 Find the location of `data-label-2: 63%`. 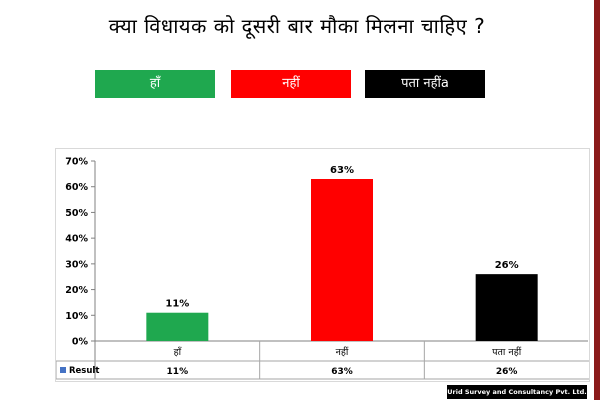

data-label-2: 63% is located at coordinates (342, 170).